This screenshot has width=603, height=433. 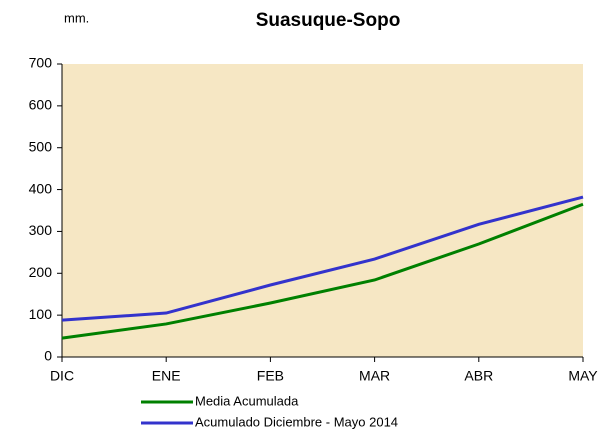 I want to click on y-tick-label: 500, so click(x=41, y=146).